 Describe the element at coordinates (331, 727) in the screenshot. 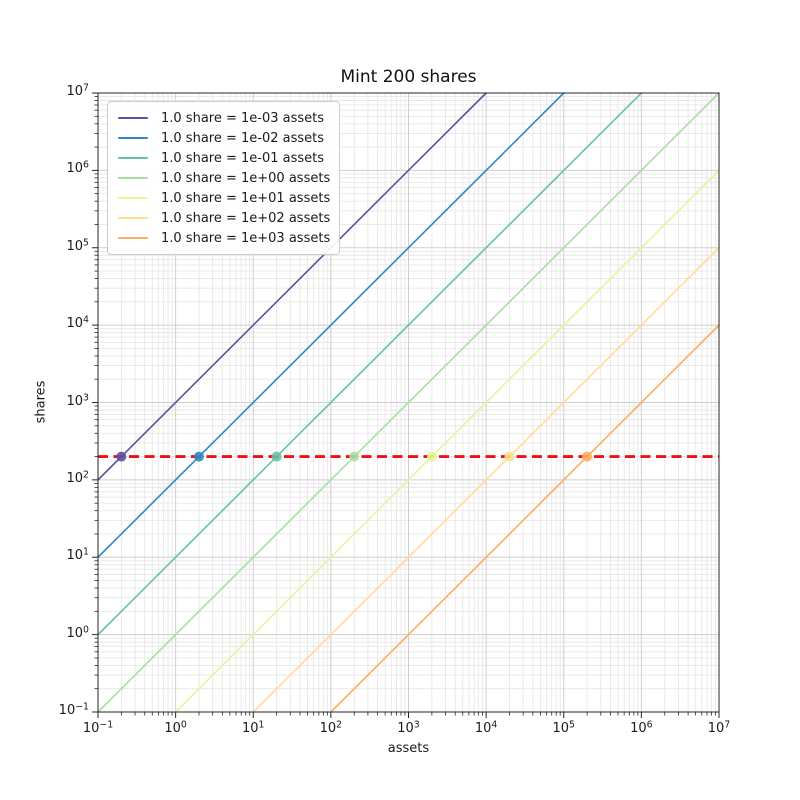

I see `x-tick-label: 10²` at that location.